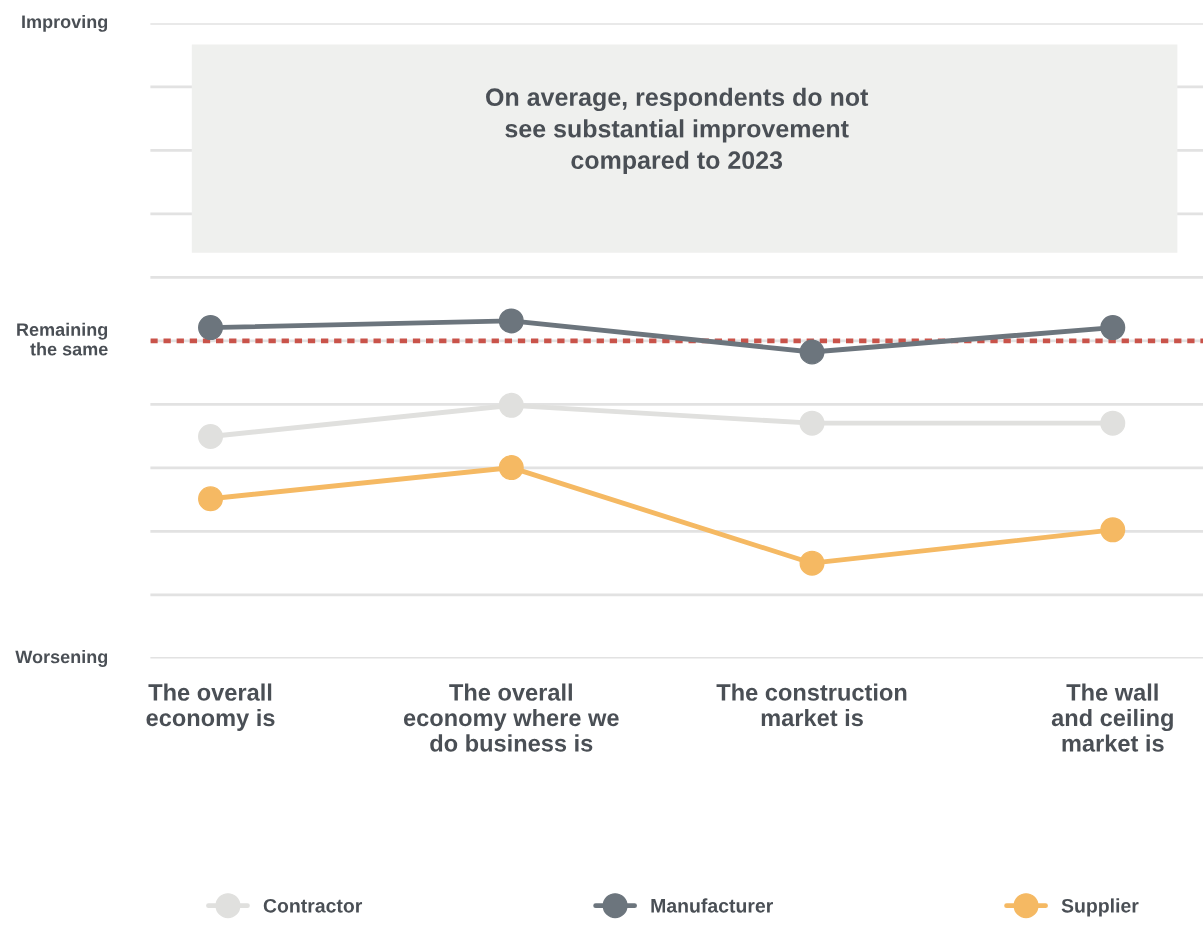  I want to click on text: Worsening, so click(61, 658).